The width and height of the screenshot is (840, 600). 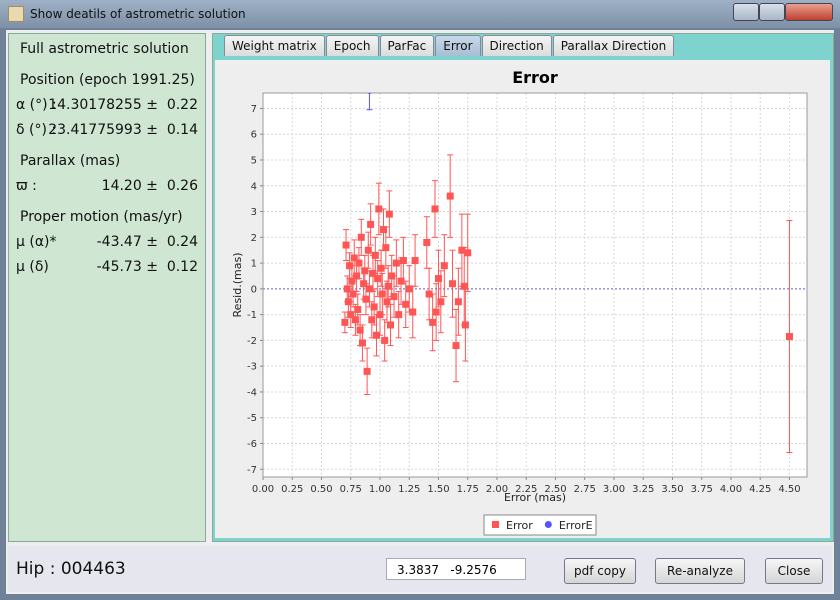 What do you see at coordinates (352, 45) in the screenshot?
I see `tab: Epoch` at bounding box center [352, 45].